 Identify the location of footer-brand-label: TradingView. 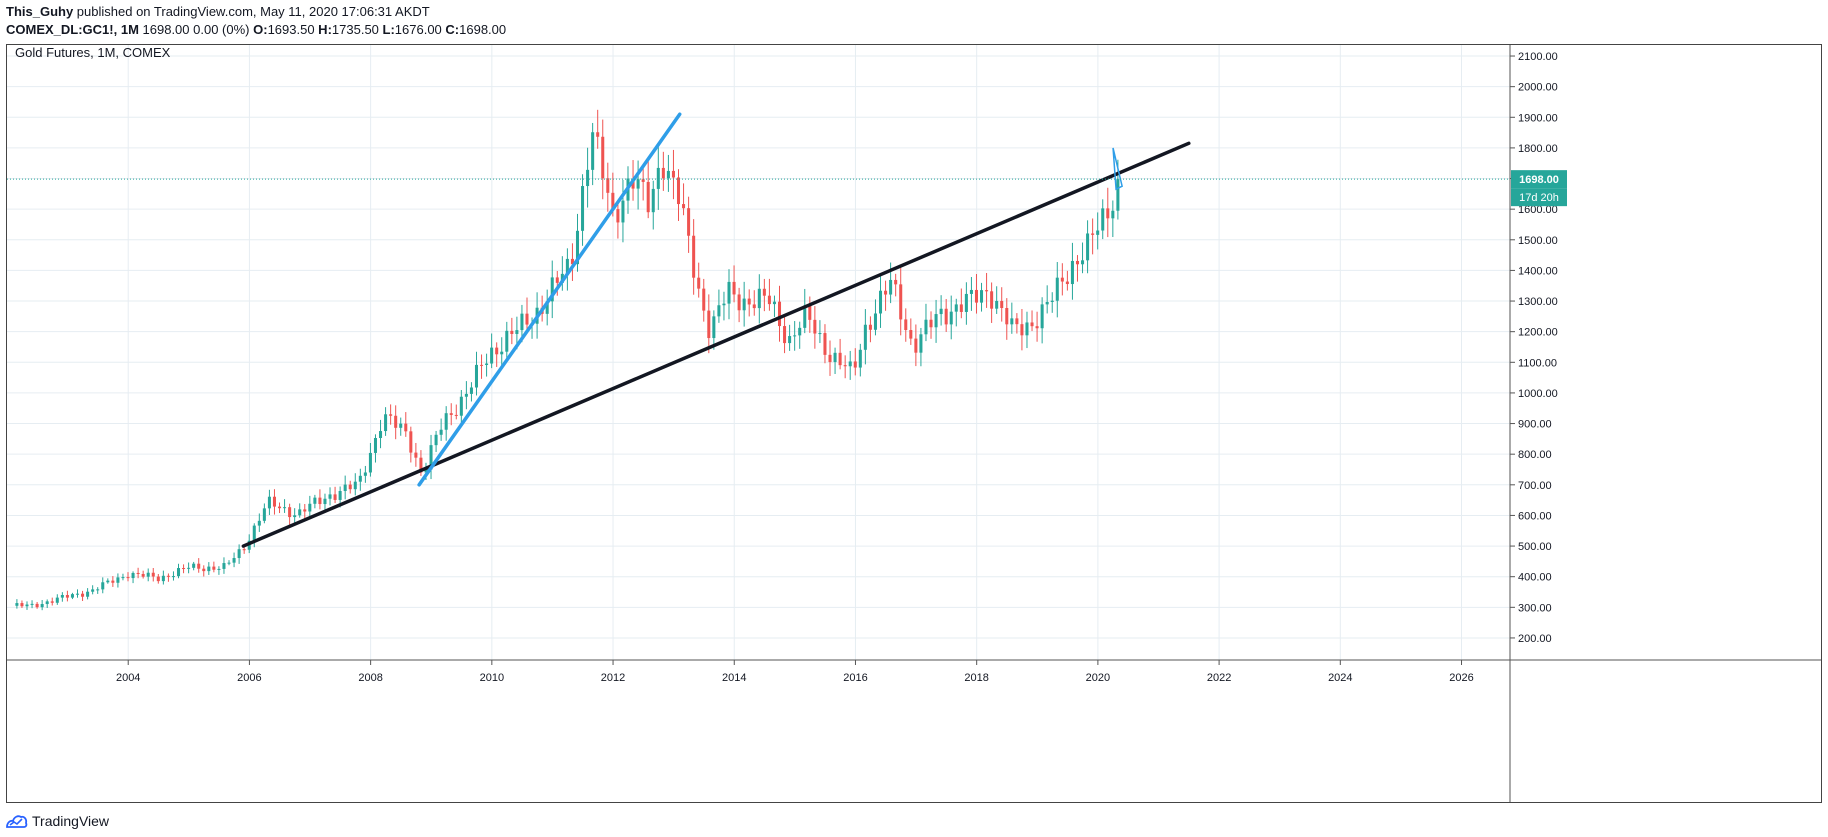
(71, 821).